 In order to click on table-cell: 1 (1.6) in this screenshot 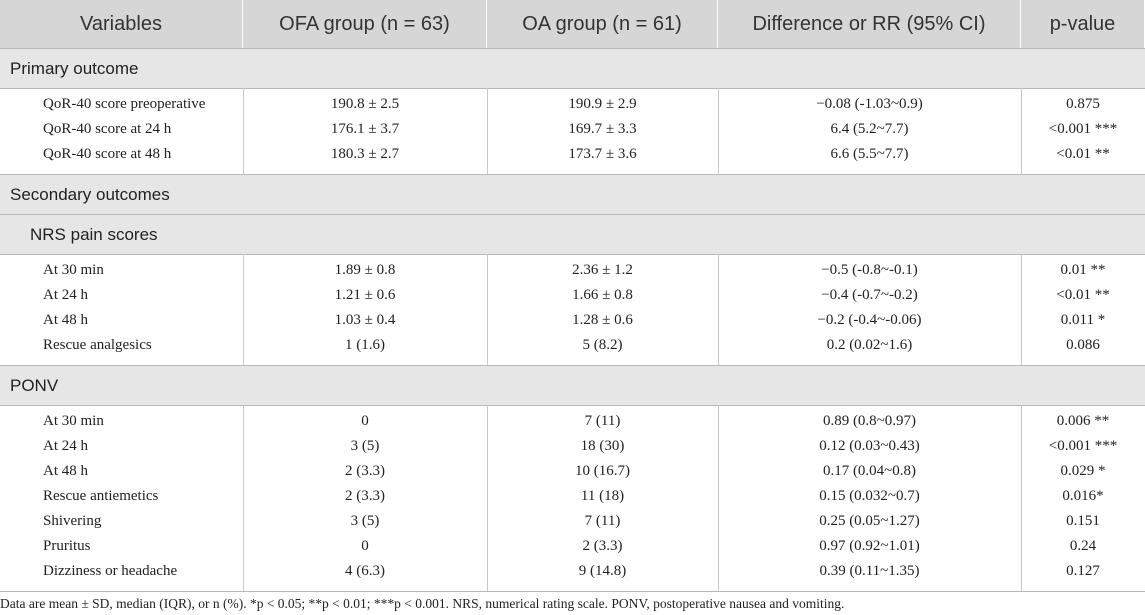, I will do `click(365, 345)`.